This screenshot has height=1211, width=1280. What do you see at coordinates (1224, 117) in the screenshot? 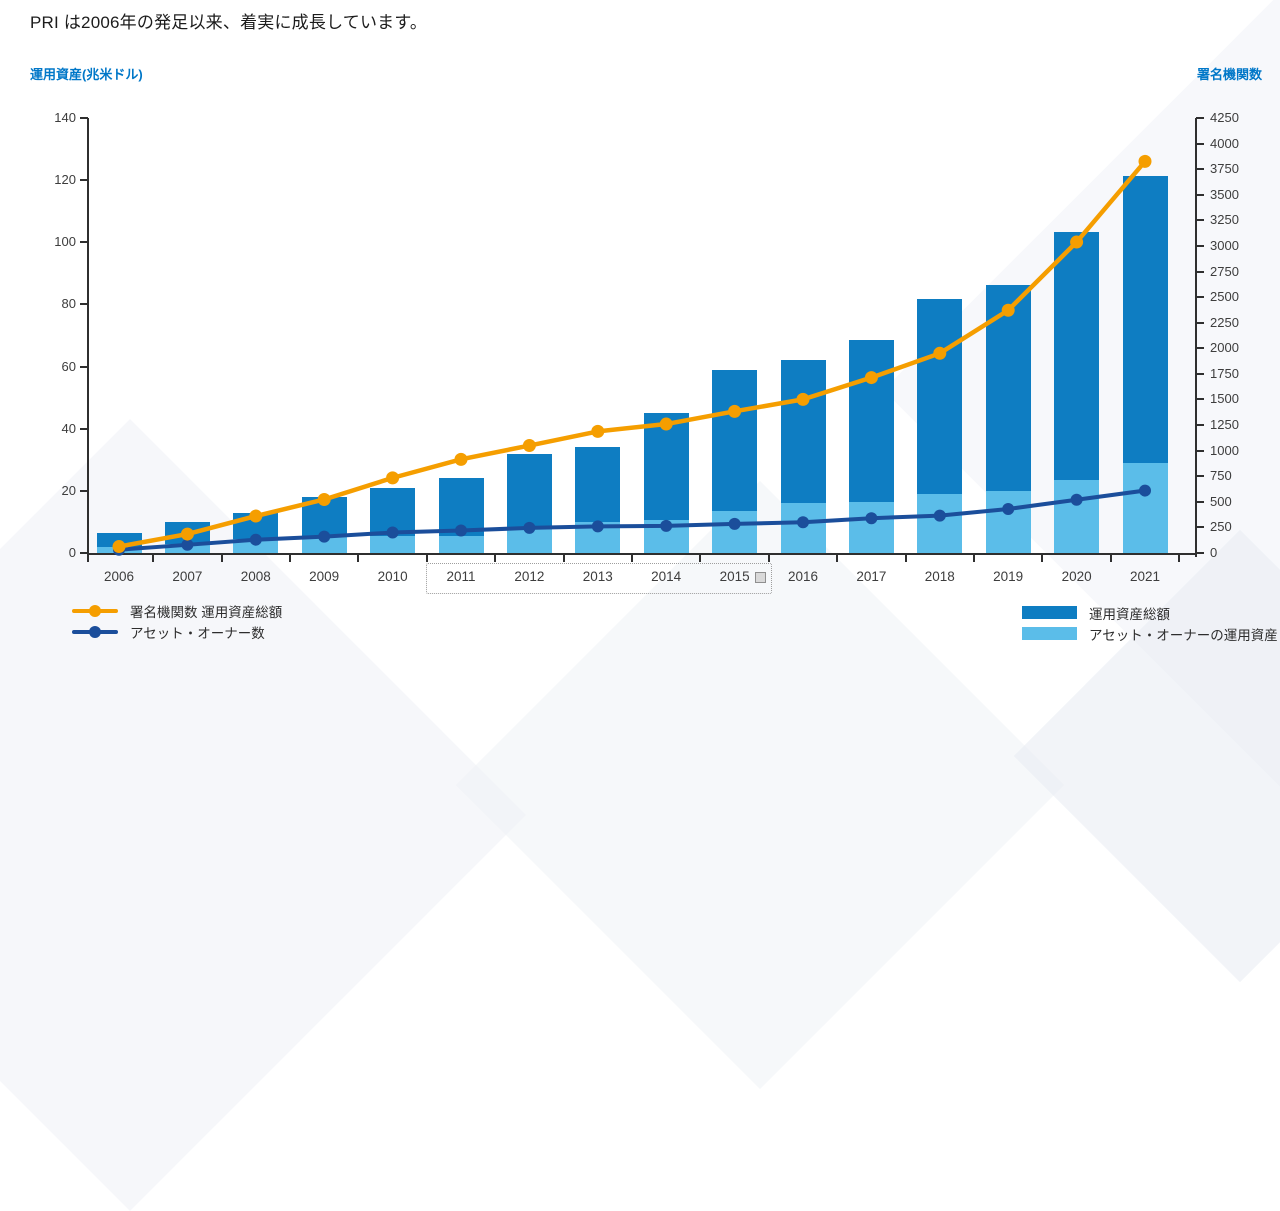
I see `y-right-tick-label: 4250` at bounding box center [1224, 117].